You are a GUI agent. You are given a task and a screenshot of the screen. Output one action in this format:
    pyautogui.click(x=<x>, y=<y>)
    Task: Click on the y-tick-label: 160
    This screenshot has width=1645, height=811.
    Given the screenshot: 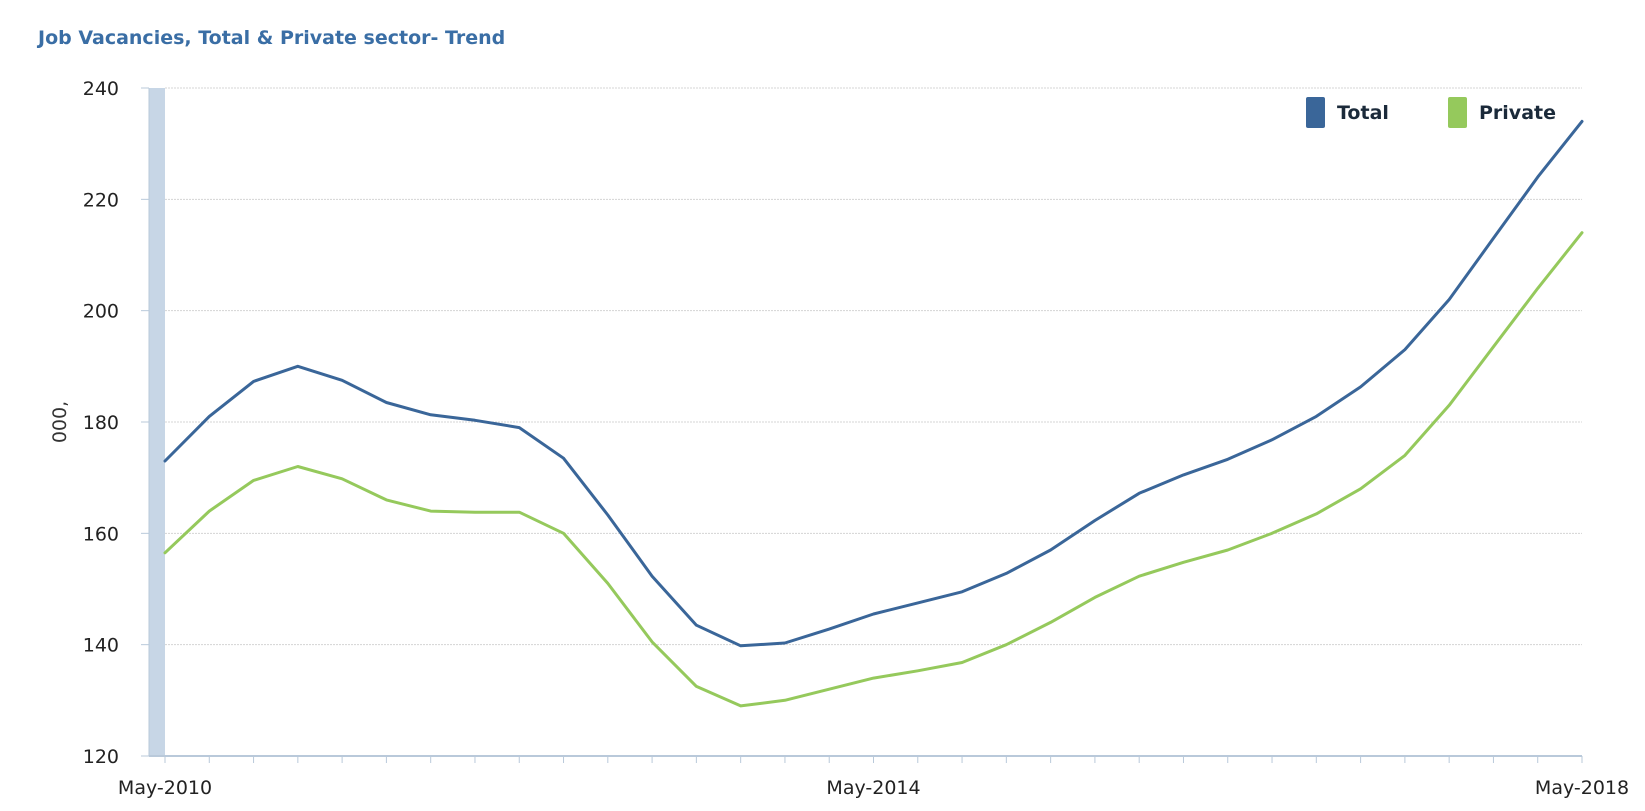 What is the action you would take?
    pyautogui.click(x=101, y=534)
    